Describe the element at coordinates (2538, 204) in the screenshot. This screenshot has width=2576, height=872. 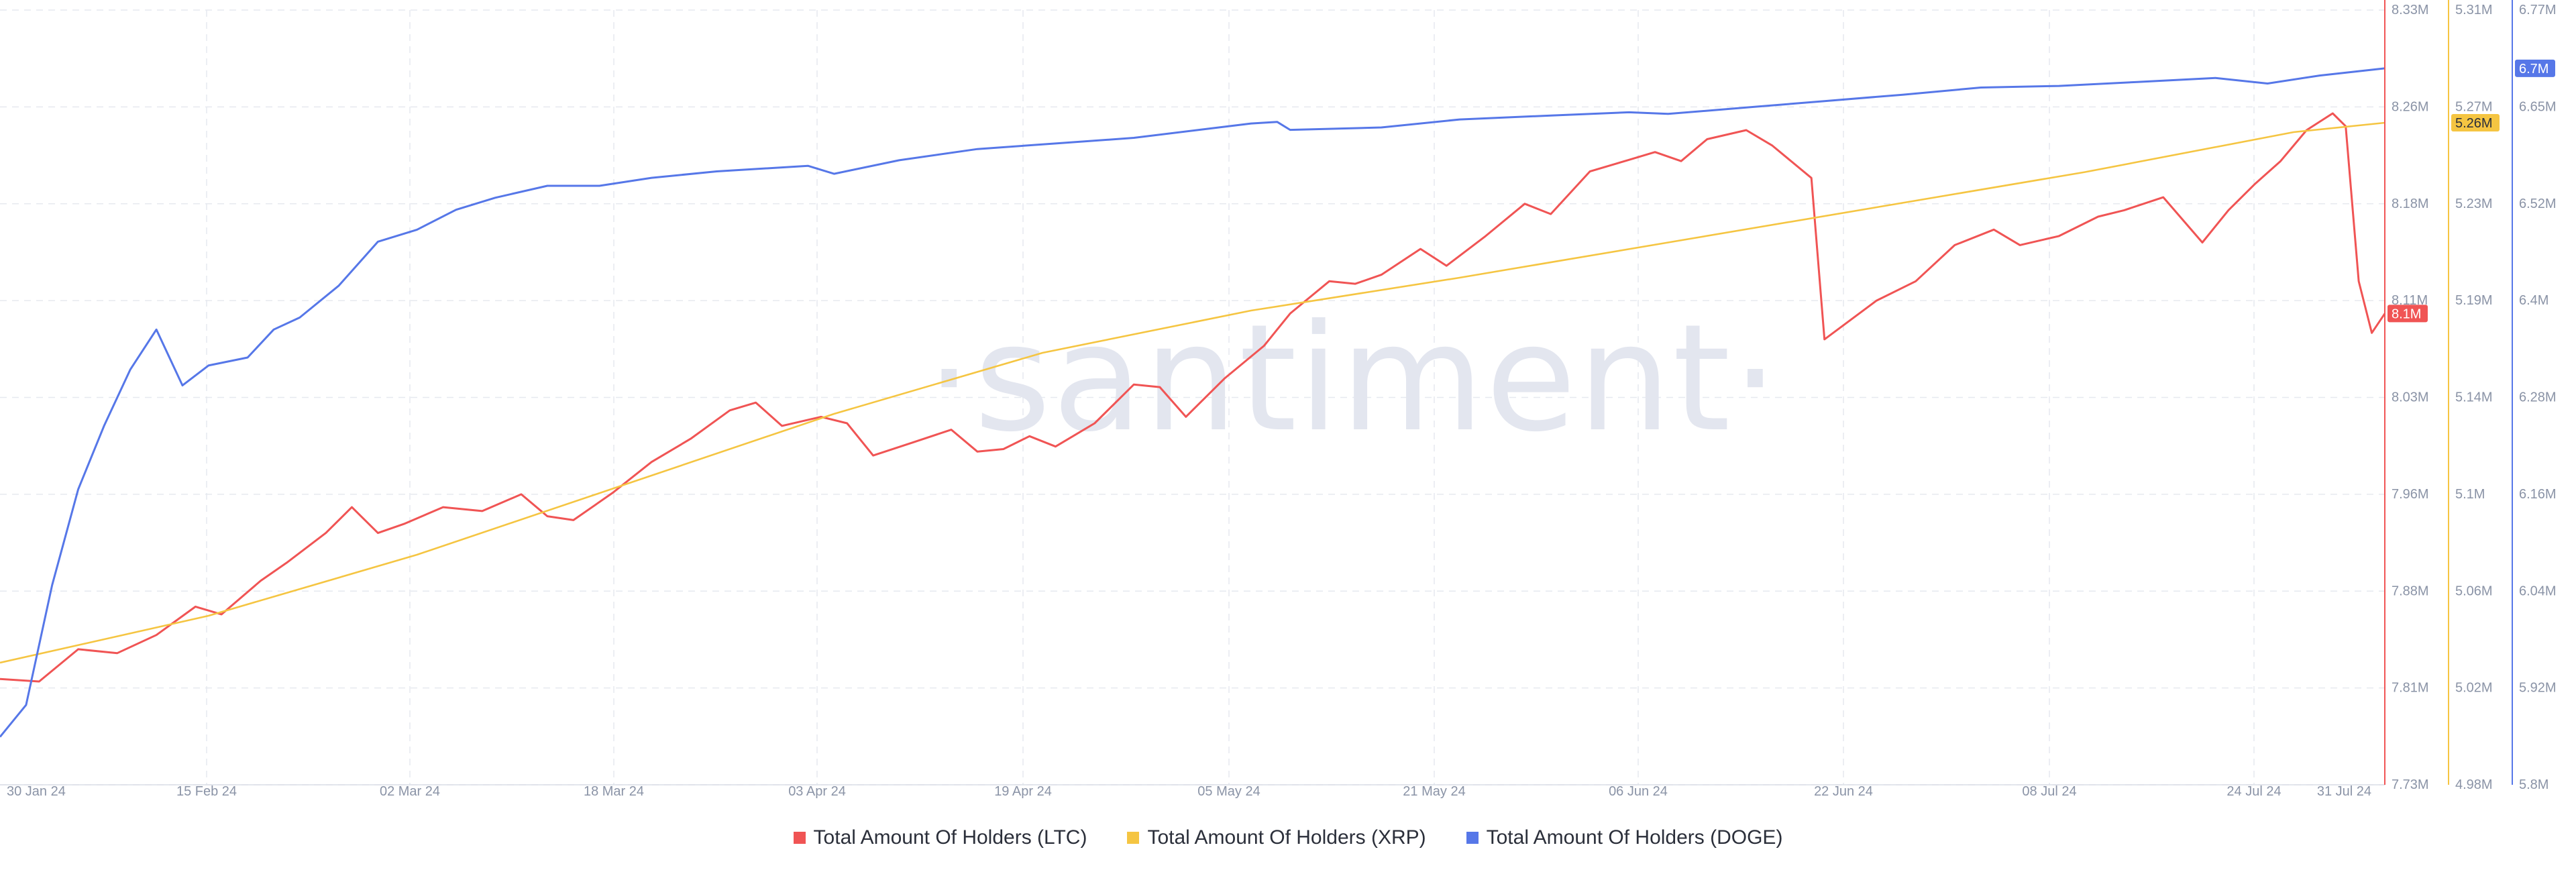
I see `y-tick-label-doge: 6.52M` at that location.